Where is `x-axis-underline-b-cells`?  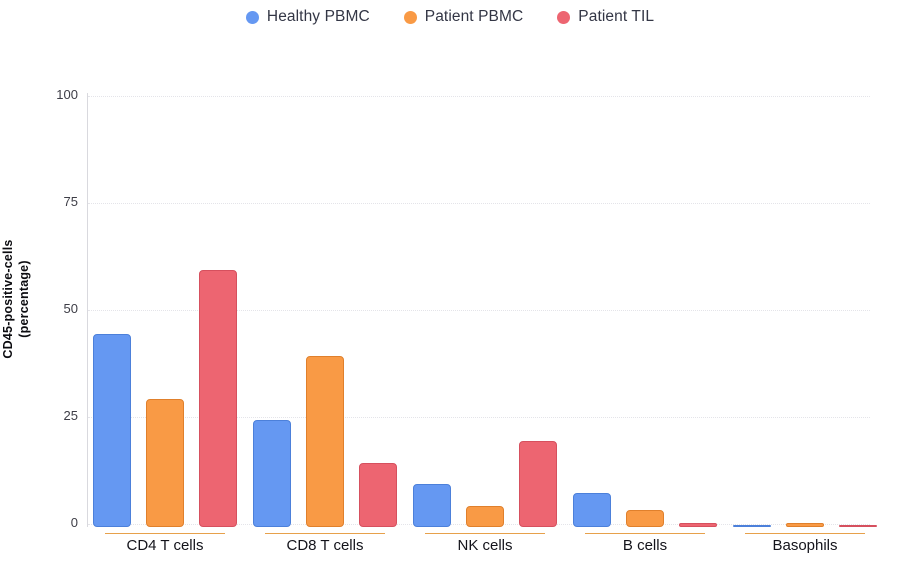 x-axis-underline-b-cells is located at coordinates (645, 533).